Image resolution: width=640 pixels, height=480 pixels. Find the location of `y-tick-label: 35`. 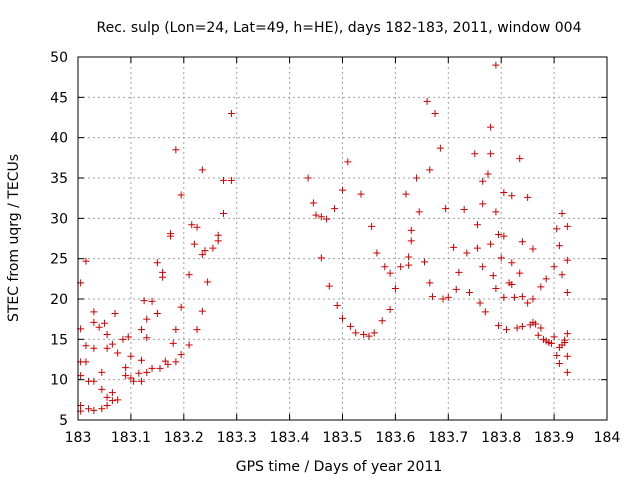

y-tick-label: 35 is located at coordinates (59, 179).